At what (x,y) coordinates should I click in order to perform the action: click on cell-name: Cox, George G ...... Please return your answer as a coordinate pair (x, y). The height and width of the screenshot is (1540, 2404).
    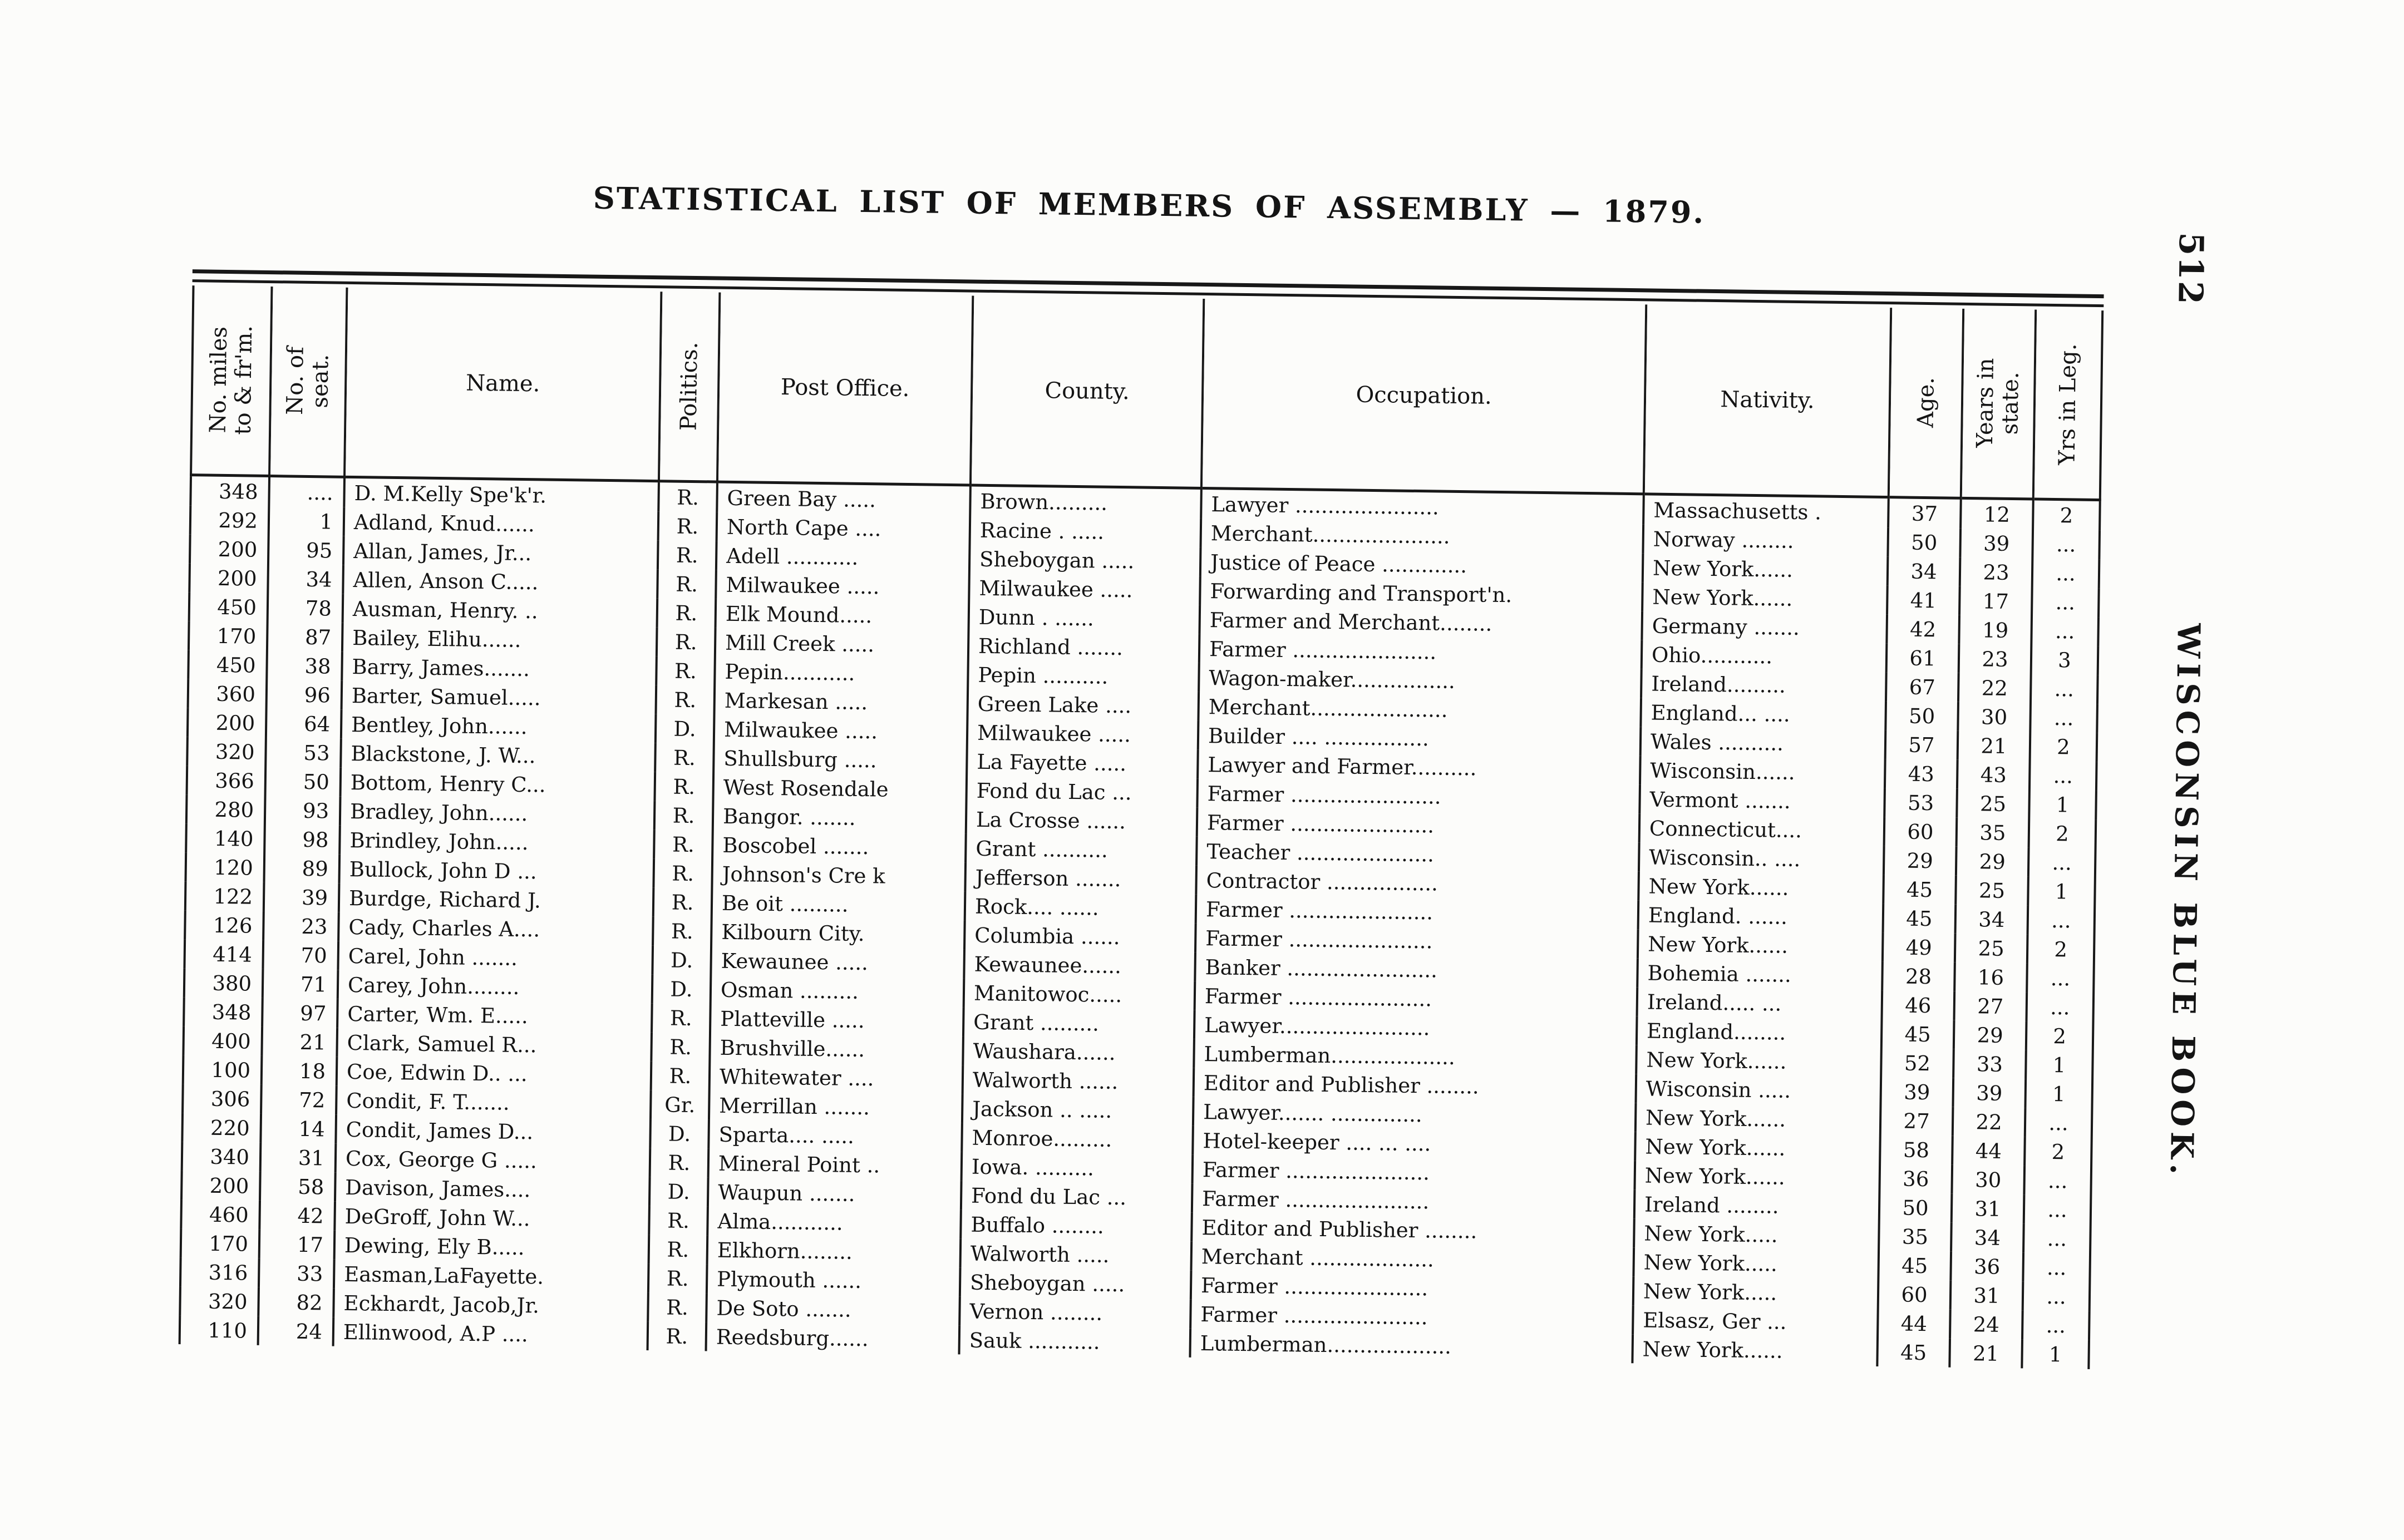
    Looking at the image, I should click on (494, 1160).